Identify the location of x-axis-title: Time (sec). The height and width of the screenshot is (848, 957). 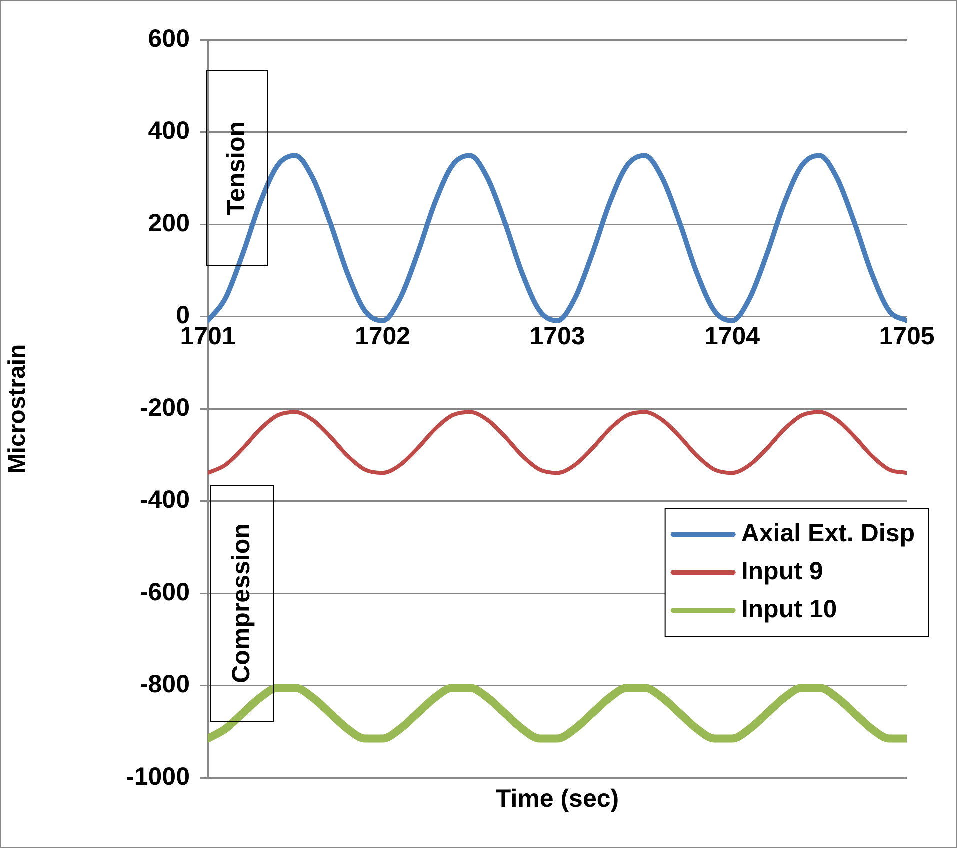
(557, 799).